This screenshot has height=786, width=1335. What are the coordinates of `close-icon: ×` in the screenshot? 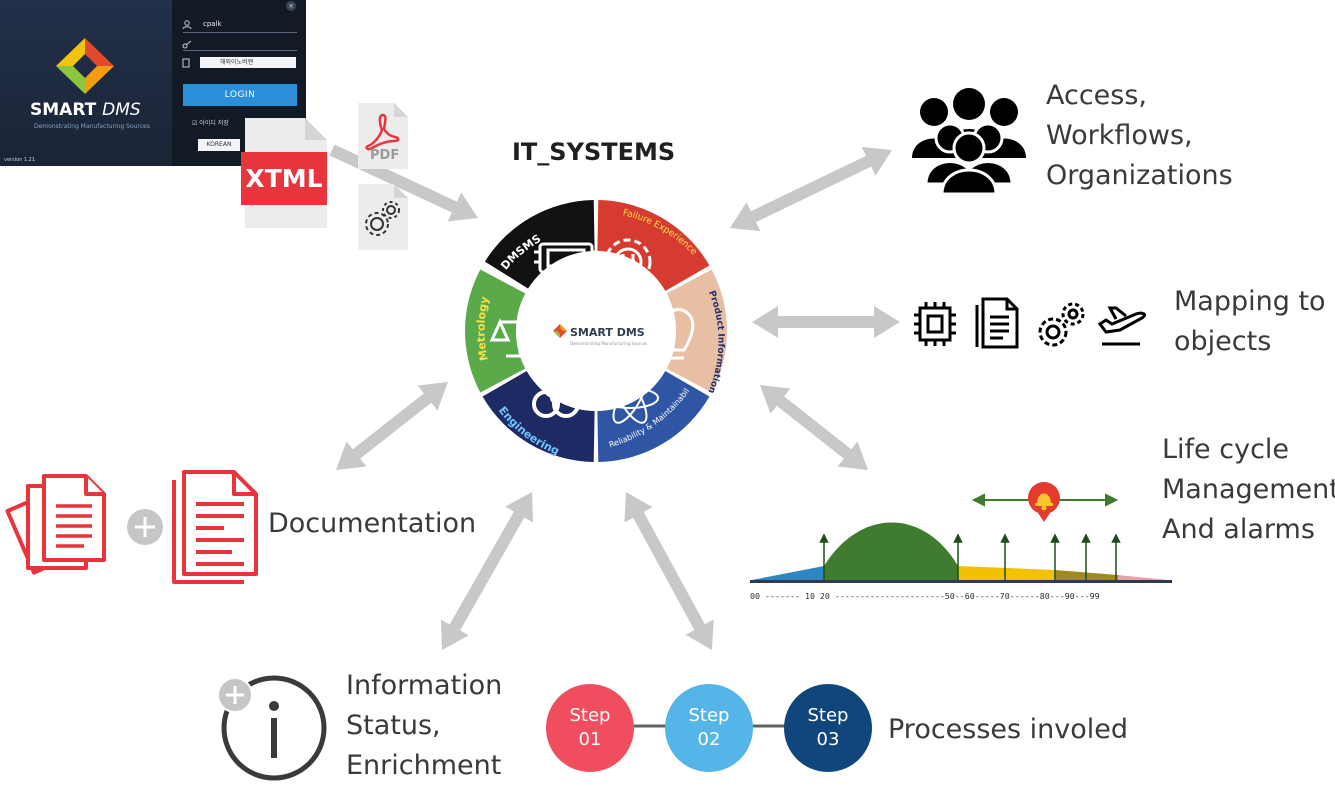 It's located at (291, 6).